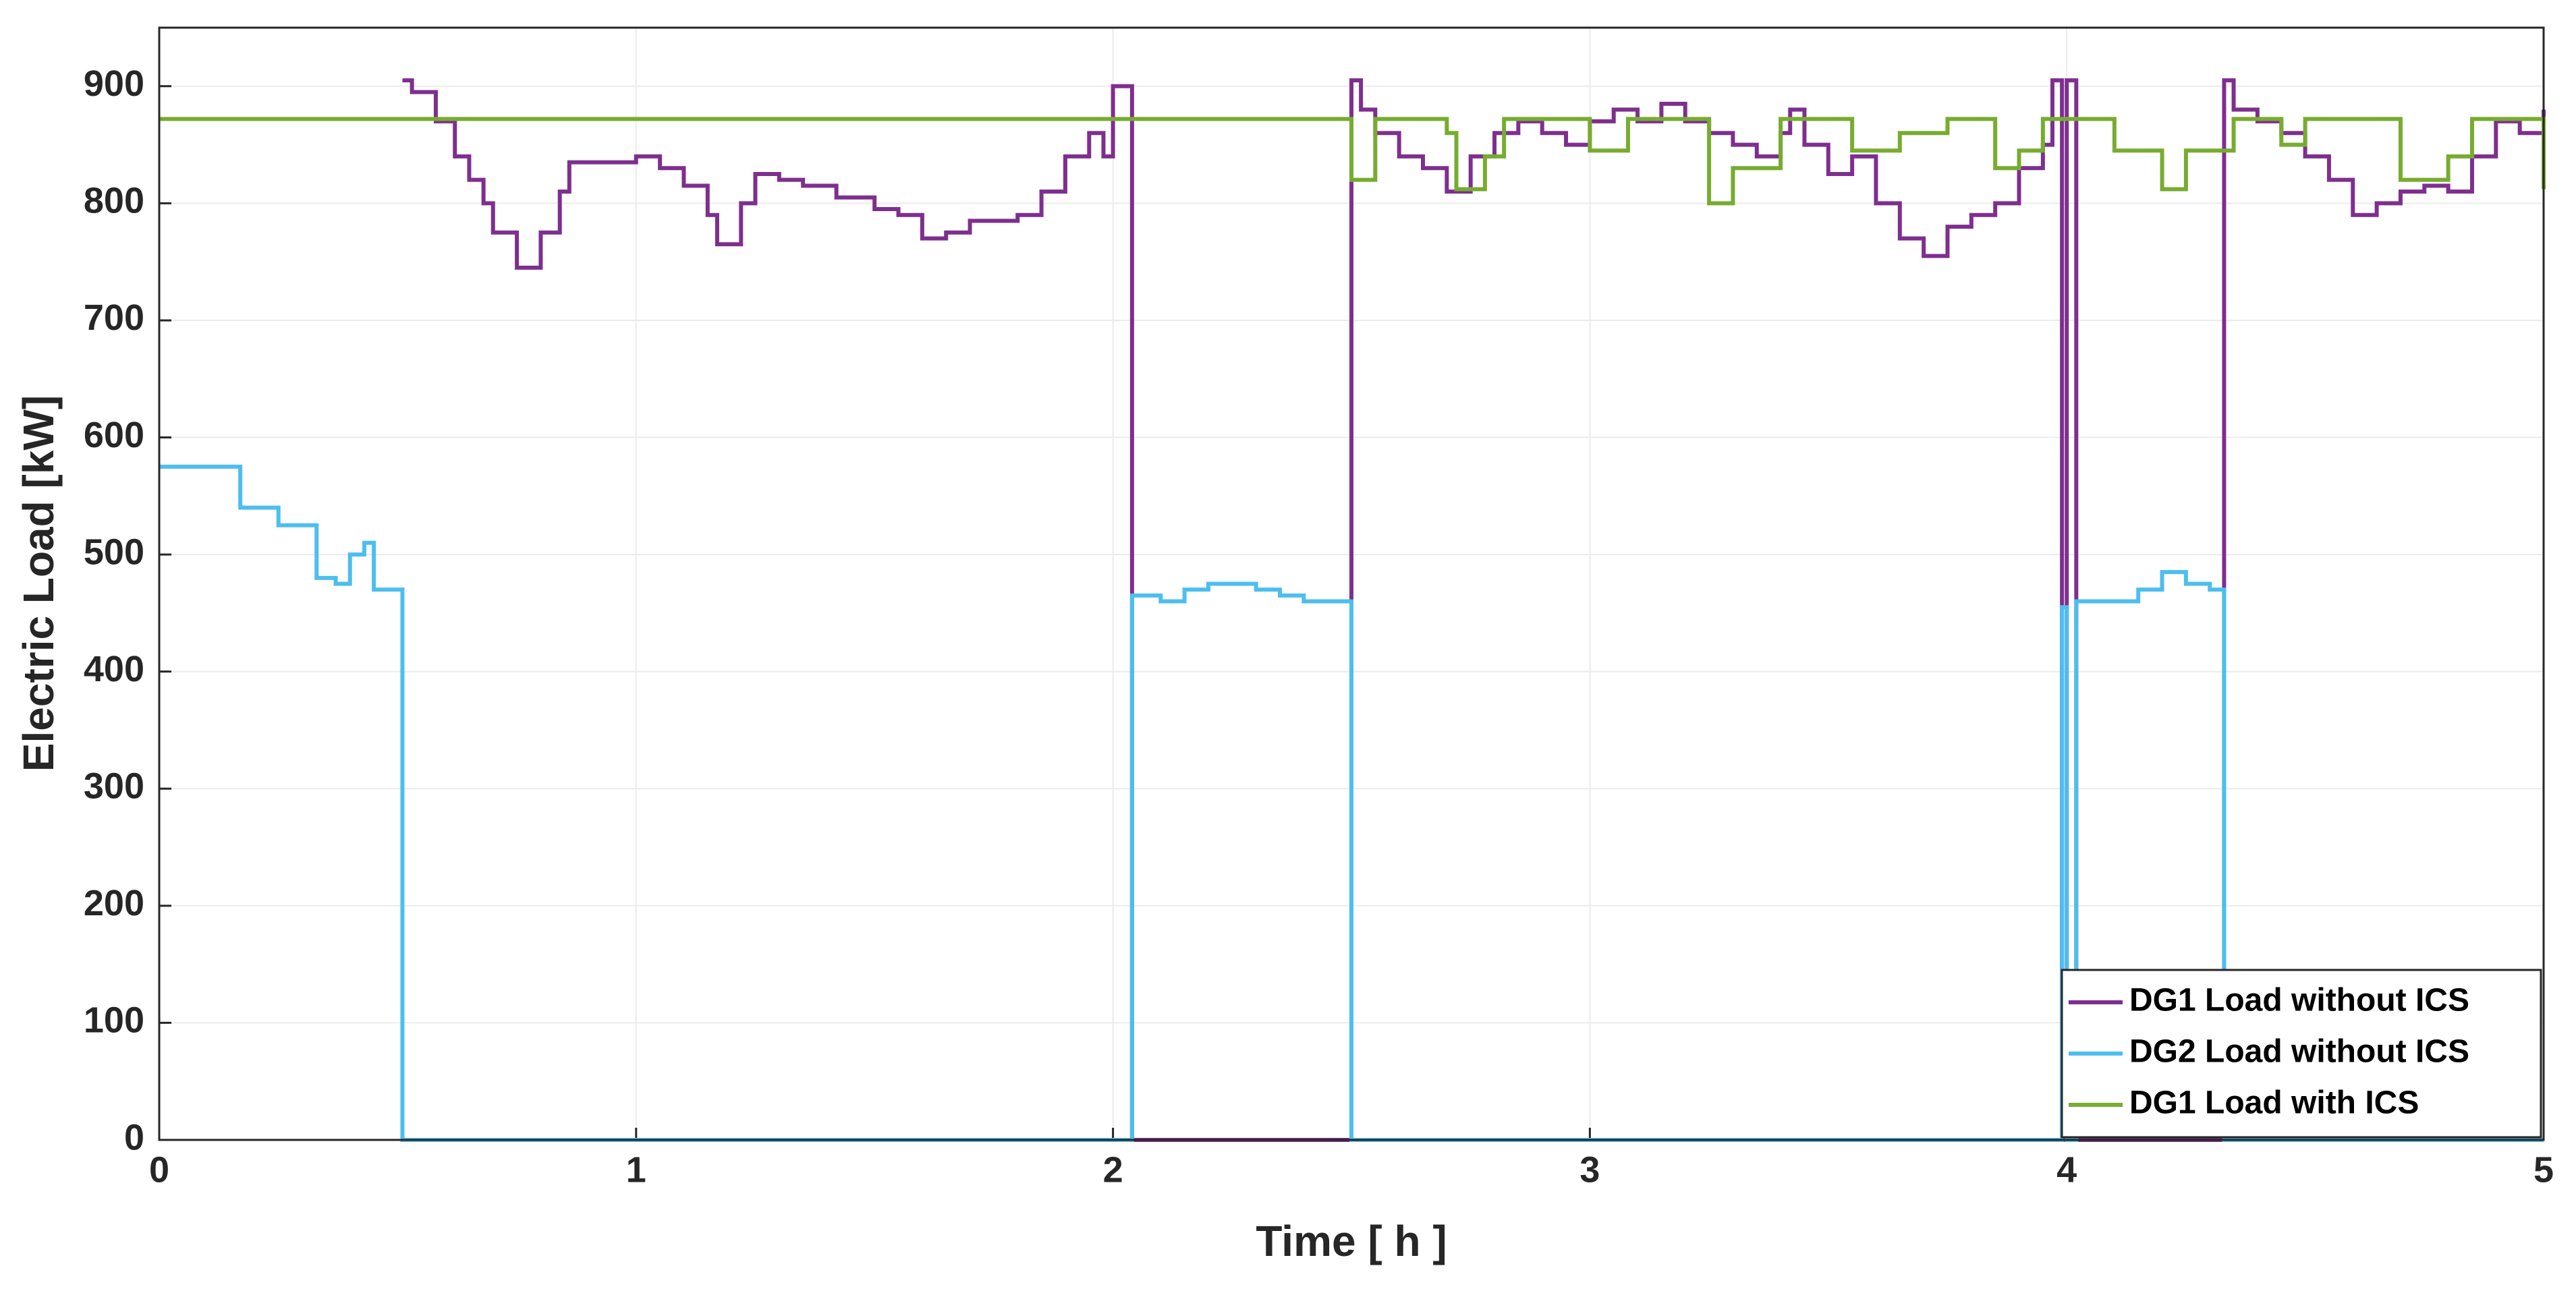 The width and height of the screenshot is (2576, 1291). I want to click on x-tick-label: 3, so click(1589, 1169).